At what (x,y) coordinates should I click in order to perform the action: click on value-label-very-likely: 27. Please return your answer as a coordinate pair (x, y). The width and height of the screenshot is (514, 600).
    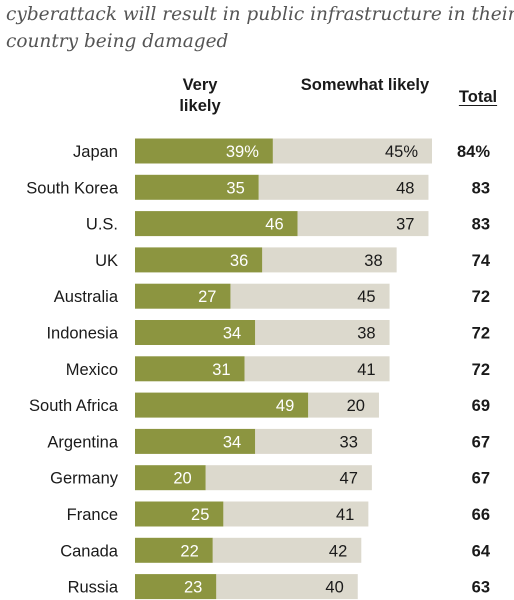
    Looking at the image, I should click on (207, 297).